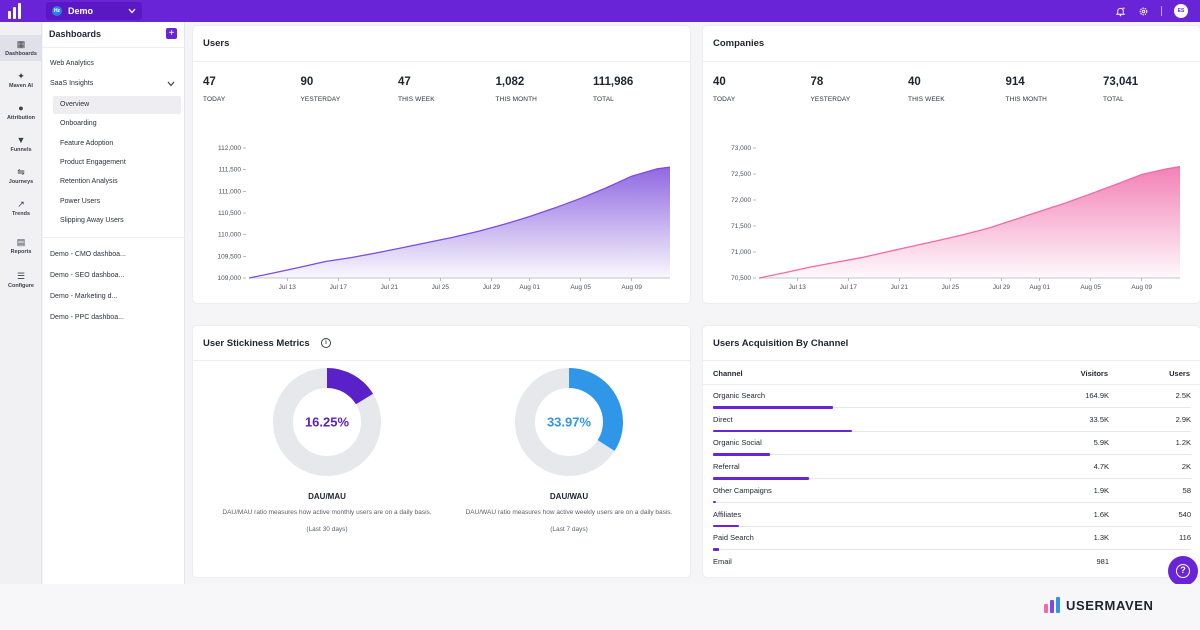 The height and width of the screenshot is (630, 1200). I want to click on help-button: ?, so click(1183, 571).